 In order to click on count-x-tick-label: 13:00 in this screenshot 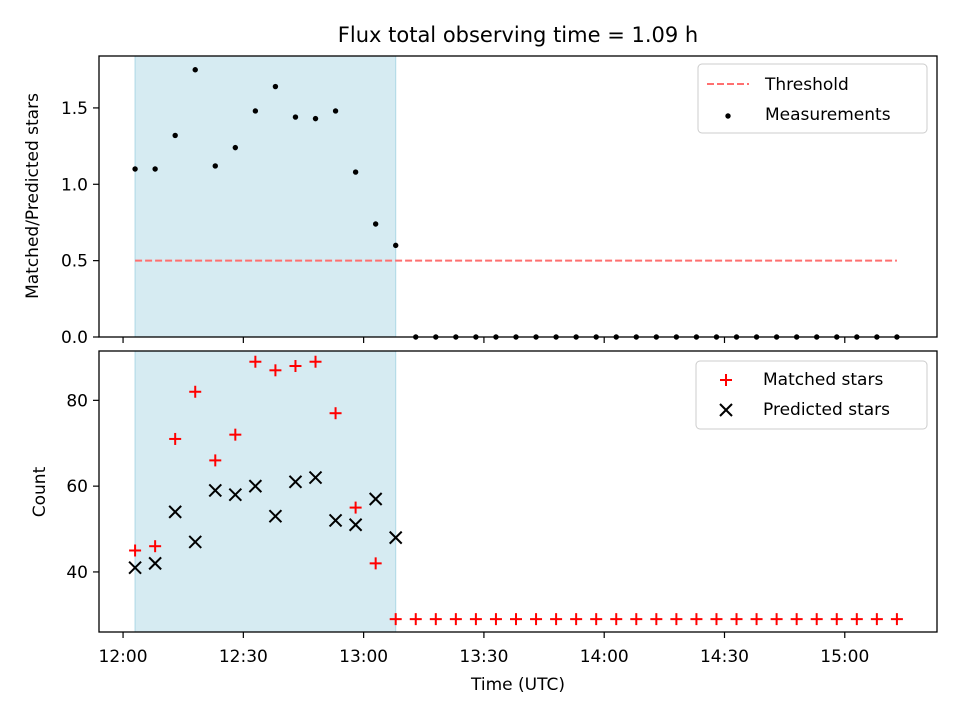, I will do `click(363, 657)`.